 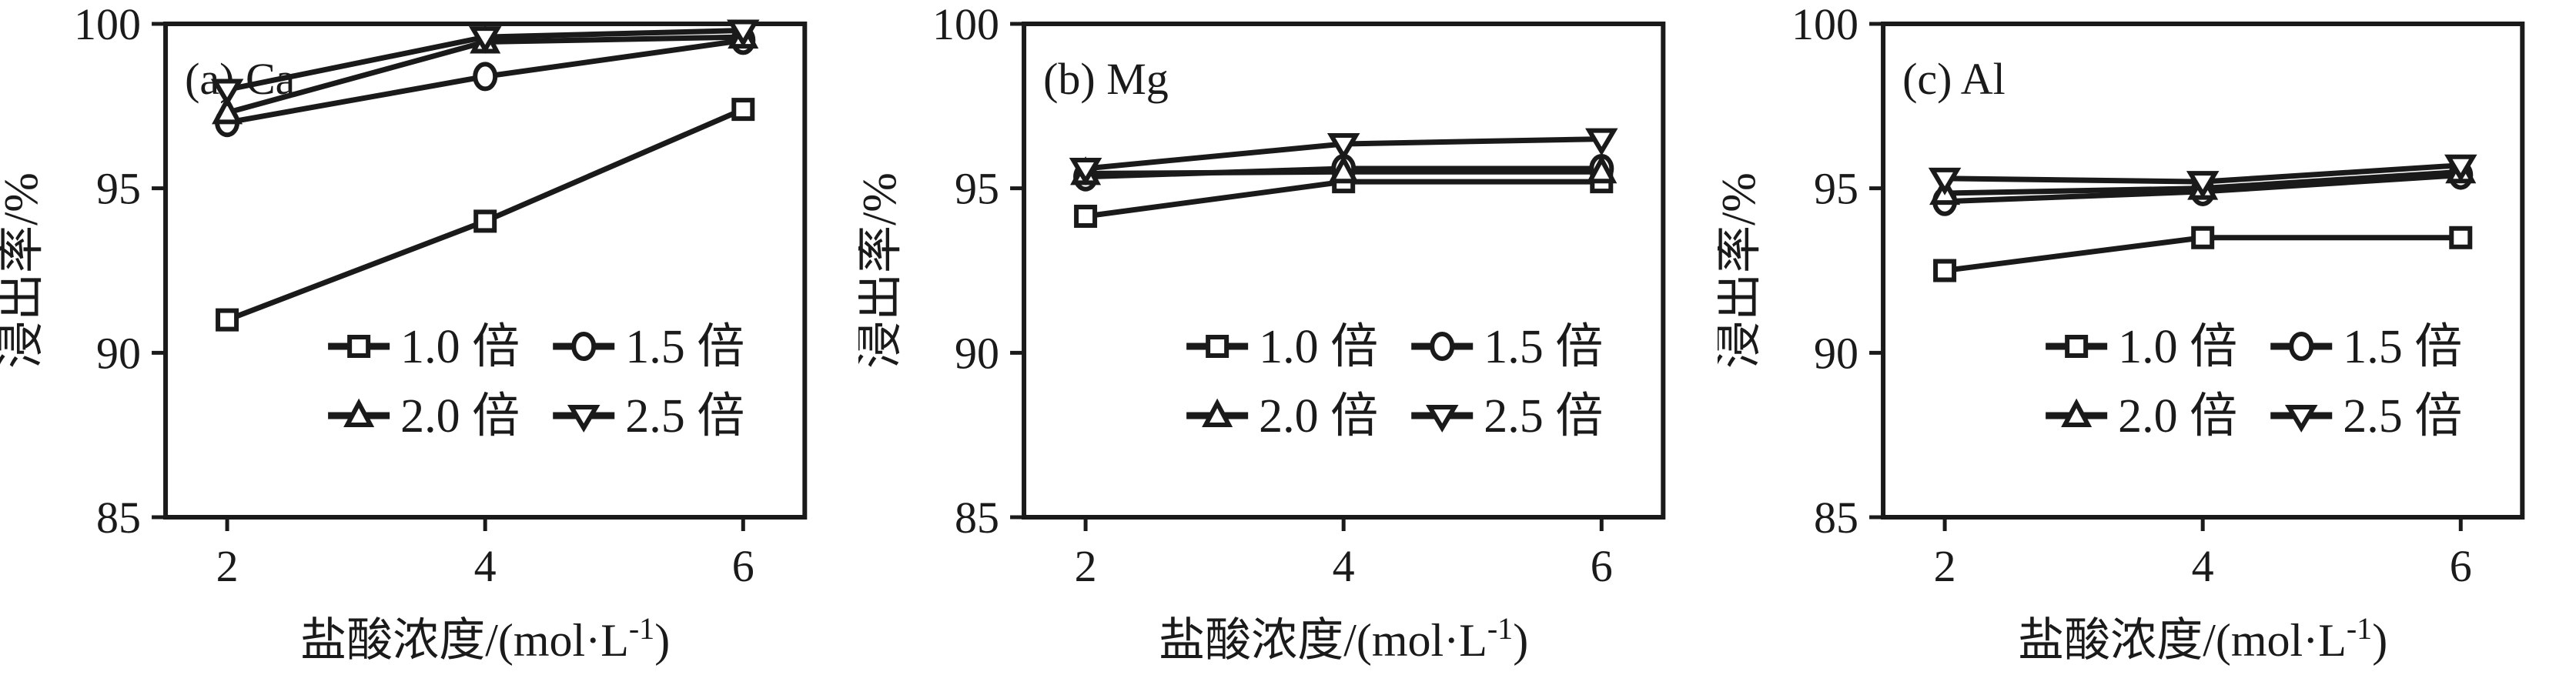 I want to click on panel-label: (c) Al, so click(x=1954, y=79).